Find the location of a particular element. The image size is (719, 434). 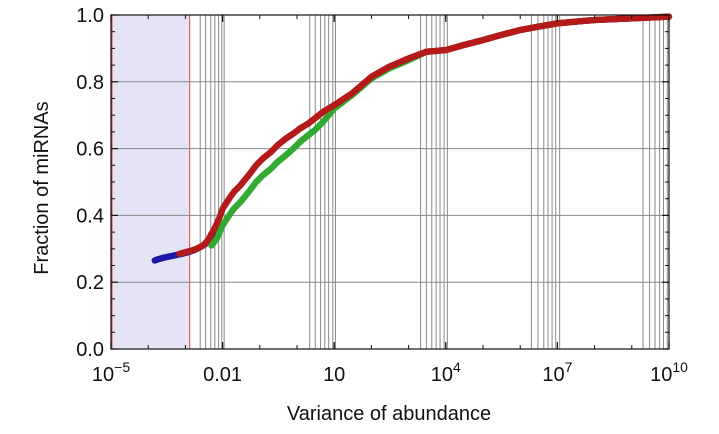

y-tick-label: 0.8 is located at coordinates (90, 83).